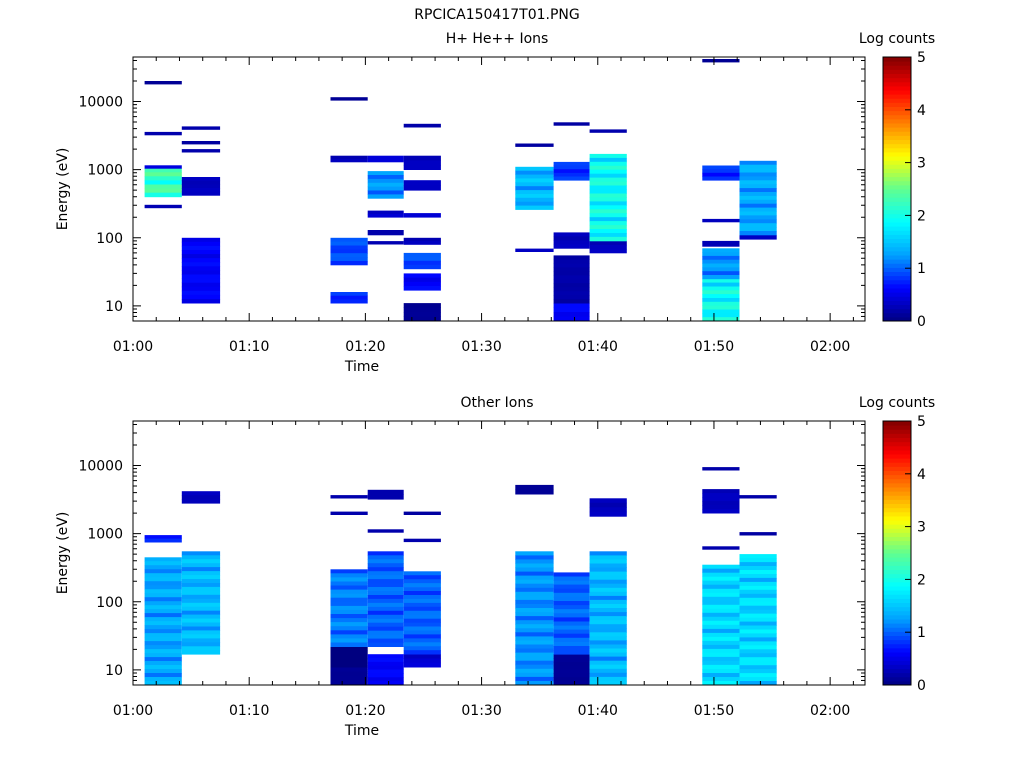  What do you see at coordinates (365, 711) in the screenshot?
I see `x-tick-label: 01:20` at bounding box center [365, 711].